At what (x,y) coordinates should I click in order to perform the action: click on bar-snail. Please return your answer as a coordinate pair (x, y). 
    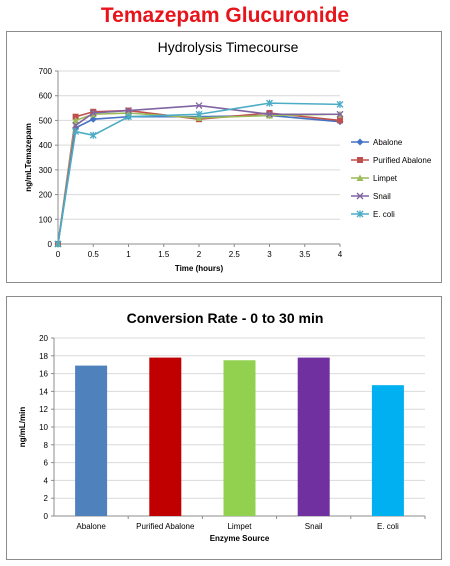
    Looking at the image, I should click on (313, 436).